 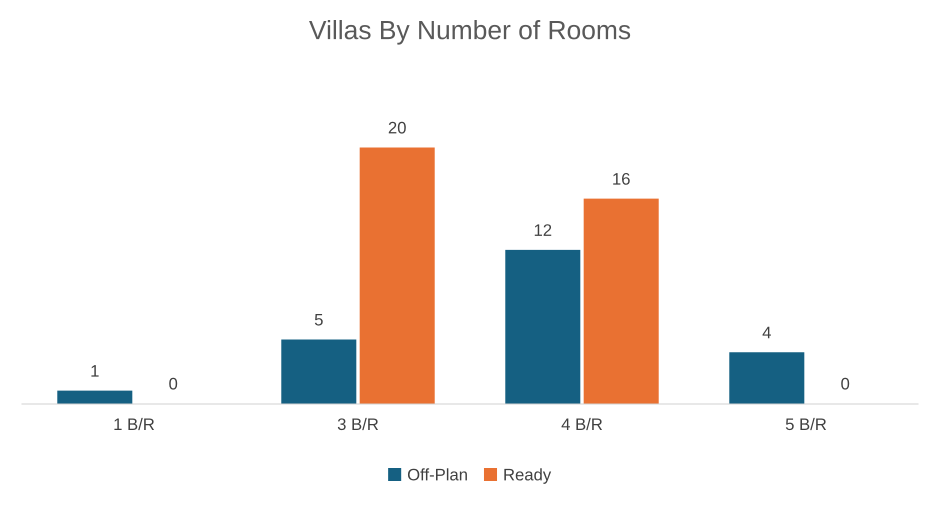 What do you see at coordinates (358, 424) in the screenshot?
I see `x-tick-label: 3 B/R` at bounding box center [358, 424].